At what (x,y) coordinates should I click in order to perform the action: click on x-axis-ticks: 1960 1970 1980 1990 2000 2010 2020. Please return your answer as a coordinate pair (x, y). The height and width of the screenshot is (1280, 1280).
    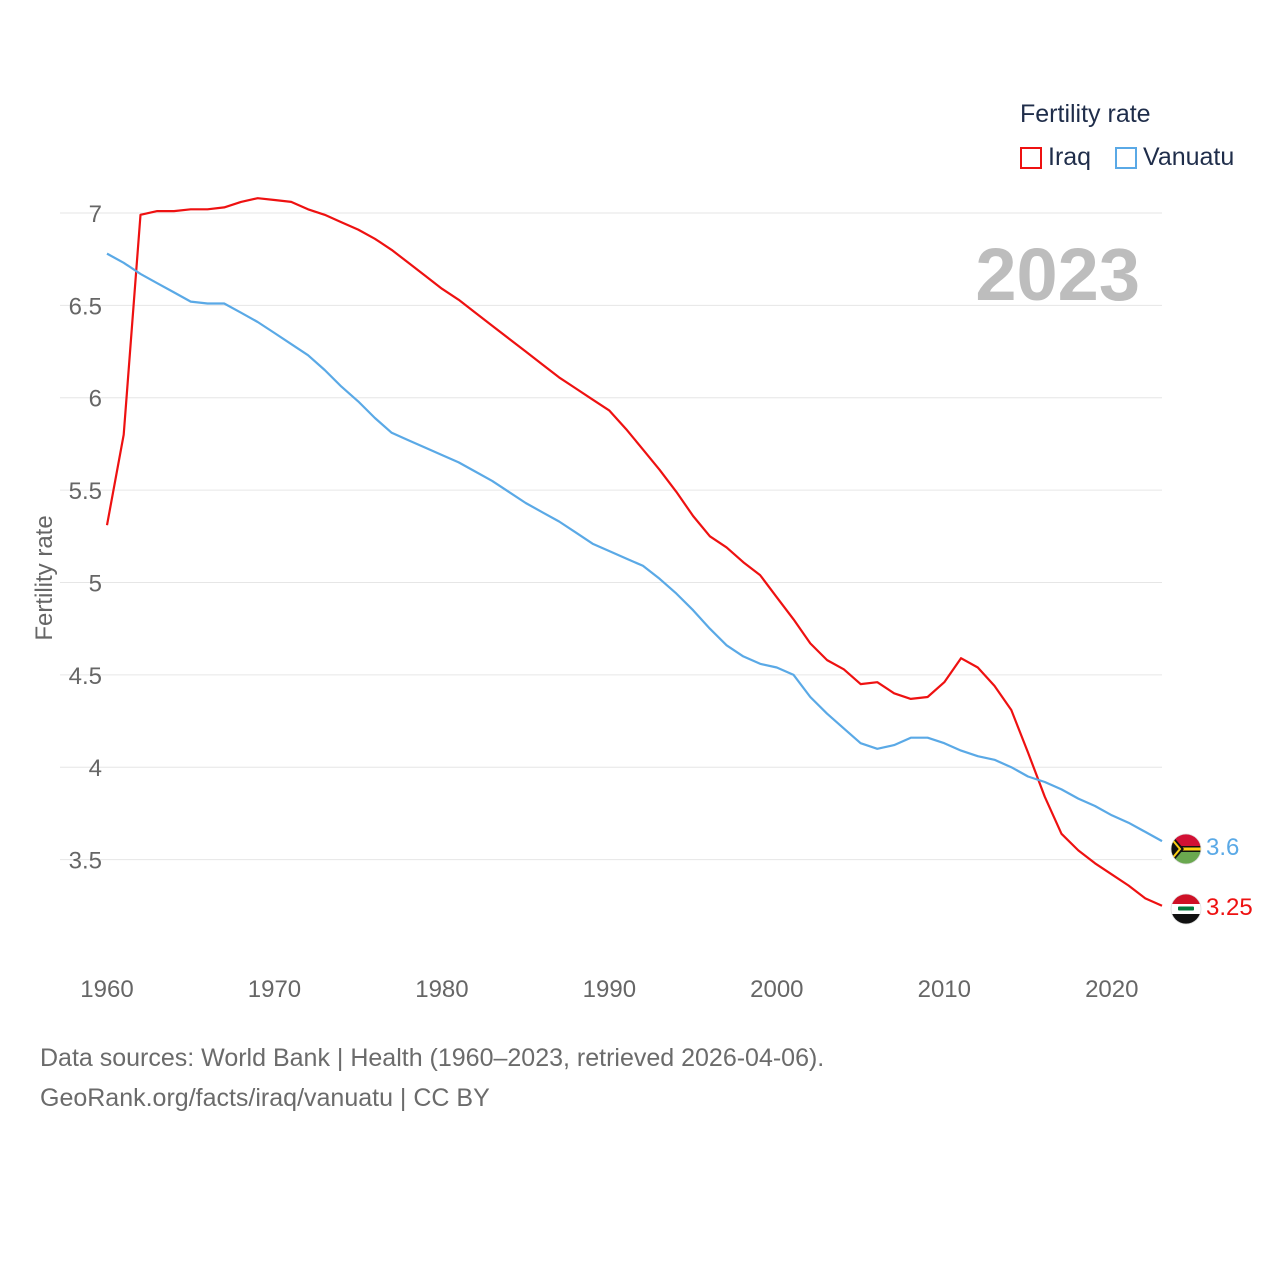
    Looking at the image, I should click on (609, 989).